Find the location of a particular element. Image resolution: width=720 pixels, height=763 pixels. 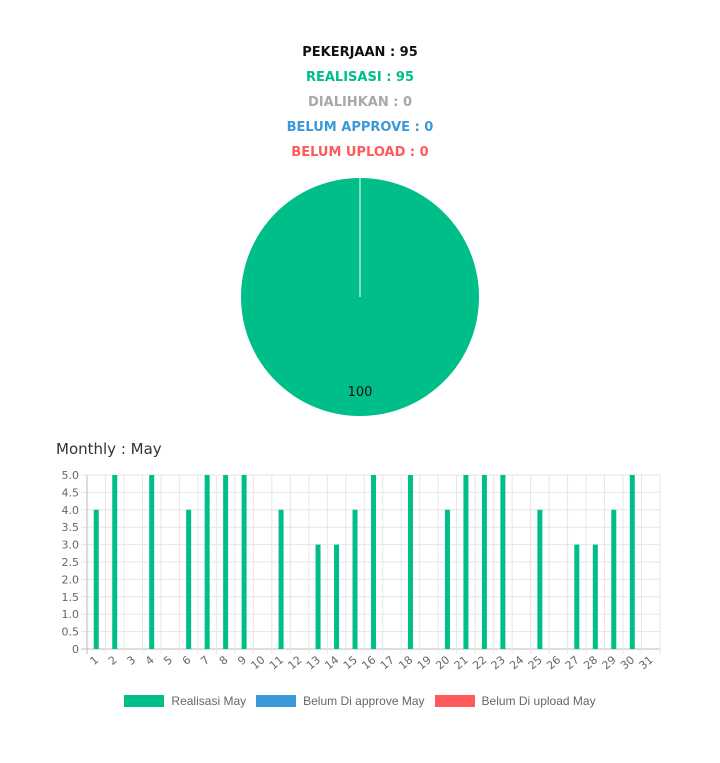

pie-chart: 100 is located at coordinates (360, 297).